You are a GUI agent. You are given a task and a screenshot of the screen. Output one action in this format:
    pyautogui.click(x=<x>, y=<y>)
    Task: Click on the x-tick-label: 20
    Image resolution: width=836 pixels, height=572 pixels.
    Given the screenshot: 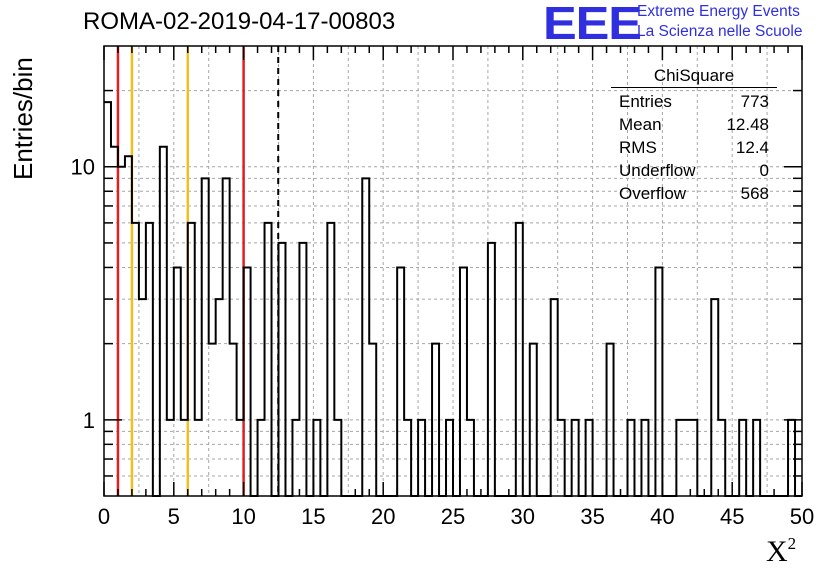 What is the action you would take?
    pyautogui.click(x=383, y=516)
    